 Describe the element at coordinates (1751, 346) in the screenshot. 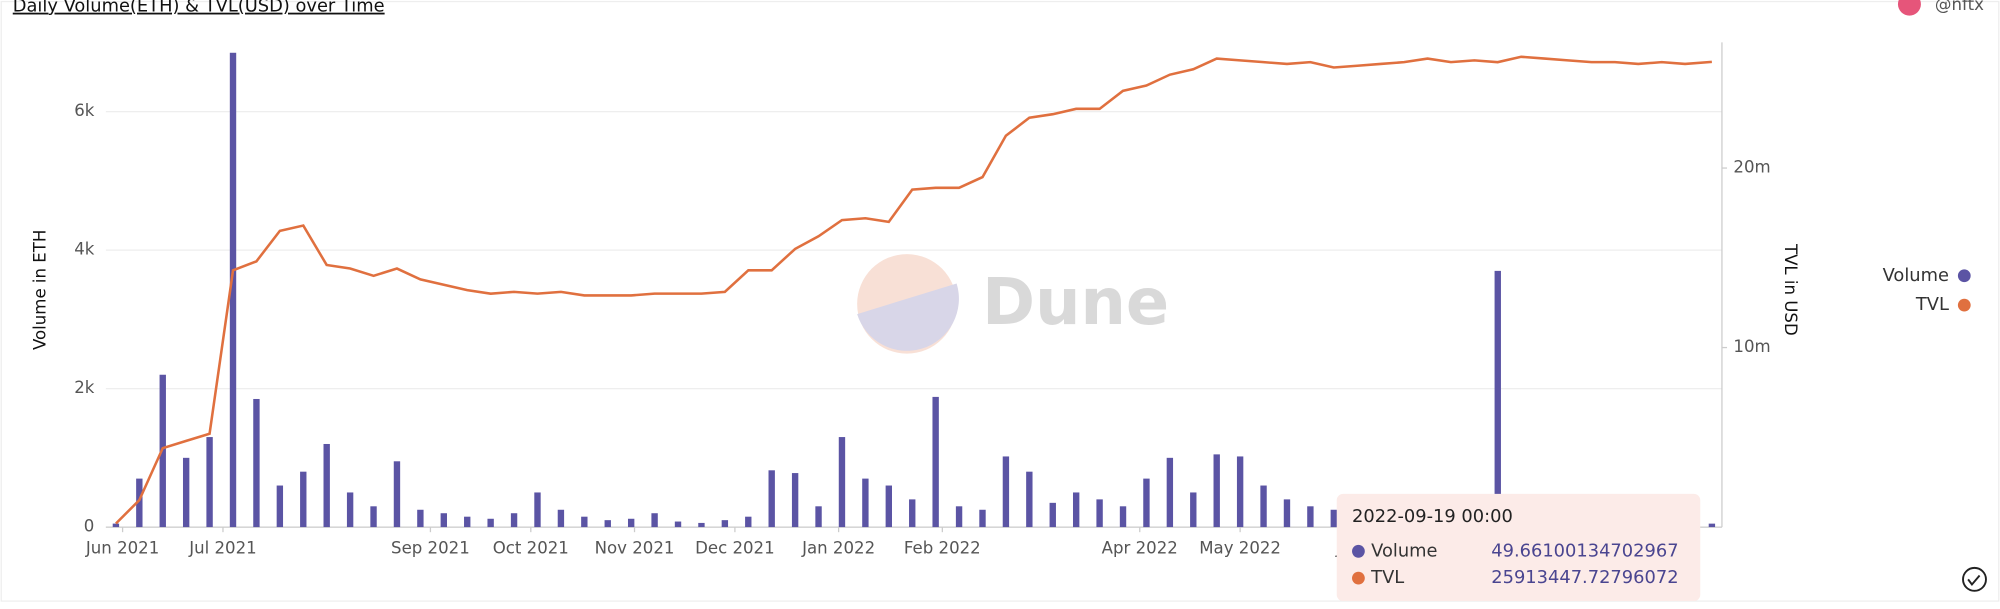

I see `y2-tick-label: 10m` at that location.